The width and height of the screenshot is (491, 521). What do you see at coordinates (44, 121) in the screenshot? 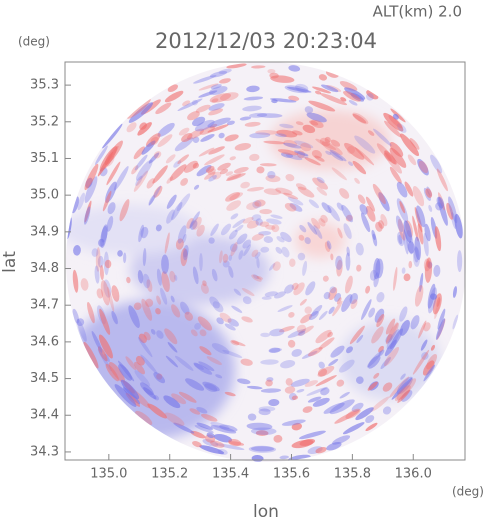
I see `y-tick-label: 35.2` at bounding box center [44, 121].